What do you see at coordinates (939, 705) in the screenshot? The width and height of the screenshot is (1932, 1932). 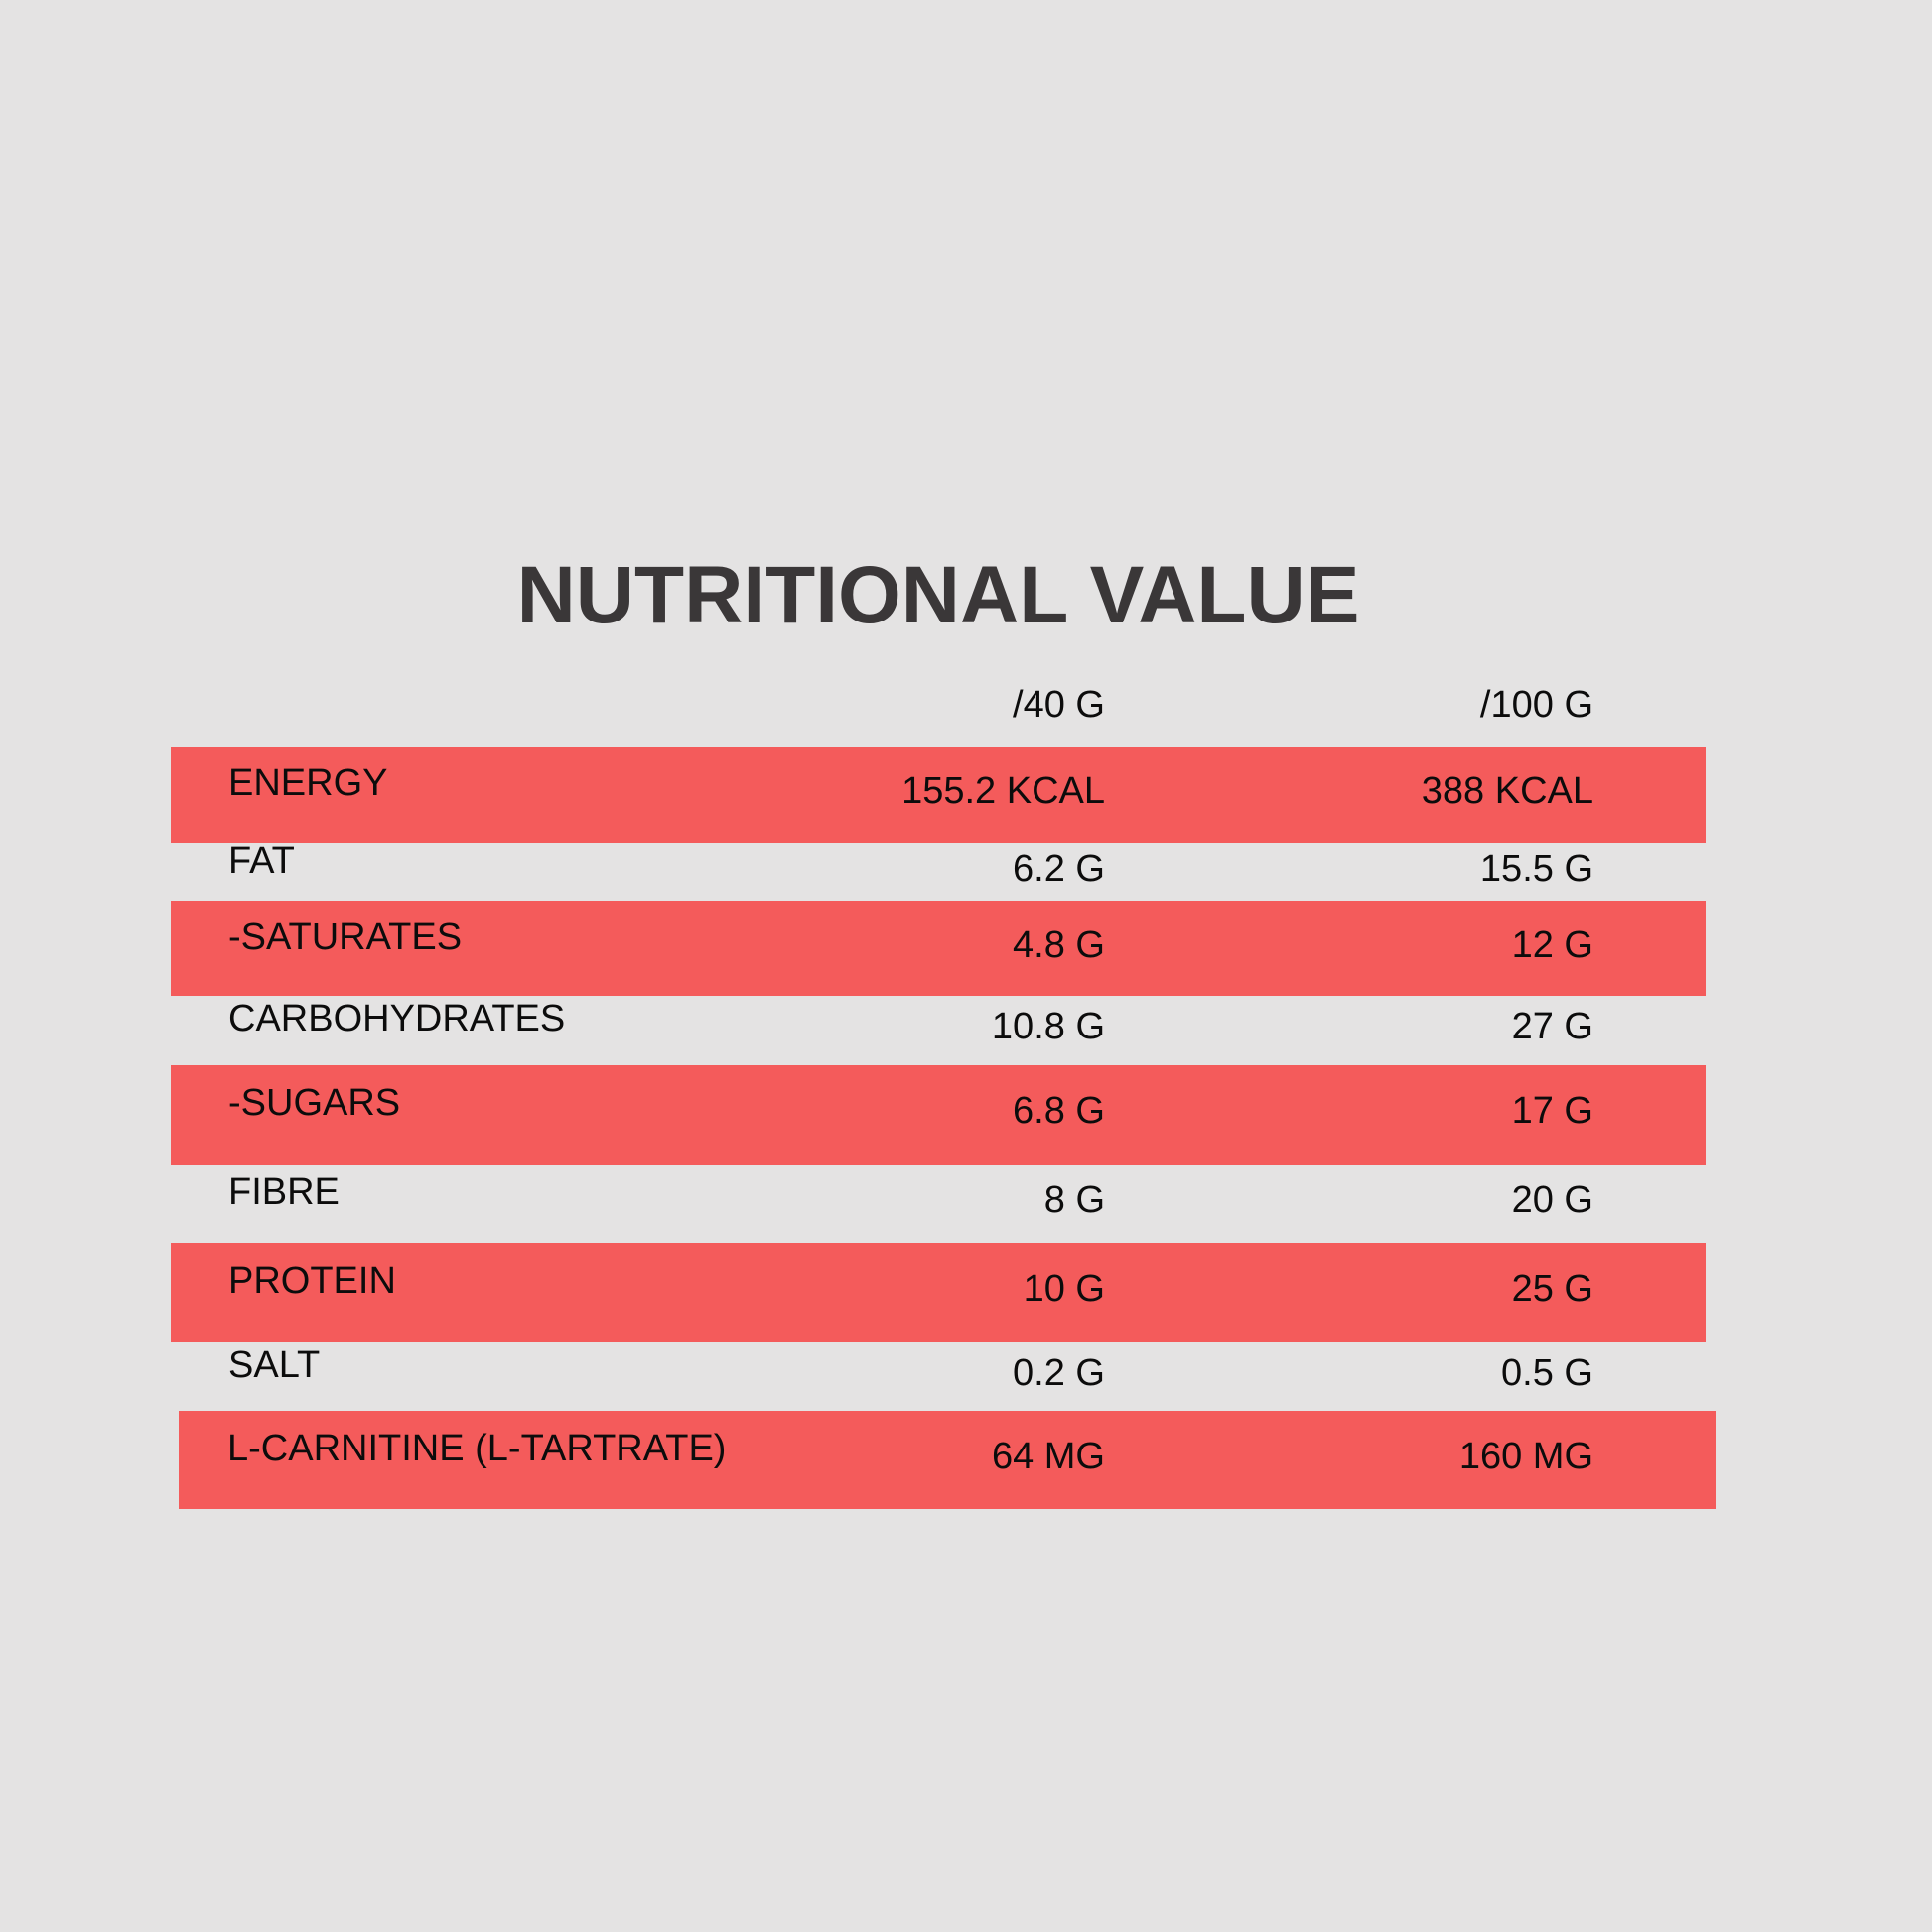 I see `table-column-headers: /40 G /100 G` at bounding box center [939, 705].